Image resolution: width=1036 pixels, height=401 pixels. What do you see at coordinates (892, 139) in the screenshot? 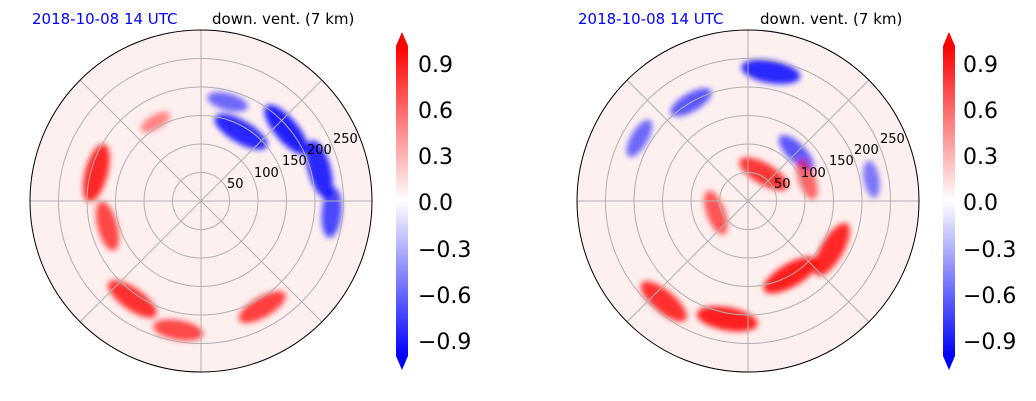
I see `right-rlabel-250: 250` at bounding box center [892, 139].